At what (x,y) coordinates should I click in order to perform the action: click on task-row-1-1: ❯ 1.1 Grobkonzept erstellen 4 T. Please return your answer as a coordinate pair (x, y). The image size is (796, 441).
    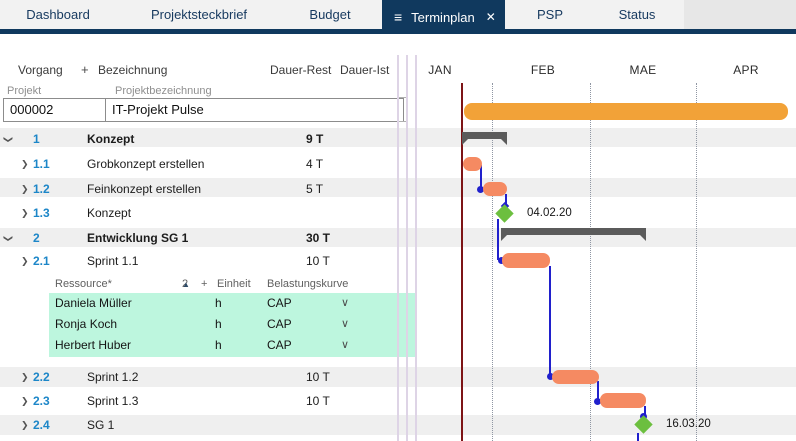
    Looking at the image, I should click on (207, 164).